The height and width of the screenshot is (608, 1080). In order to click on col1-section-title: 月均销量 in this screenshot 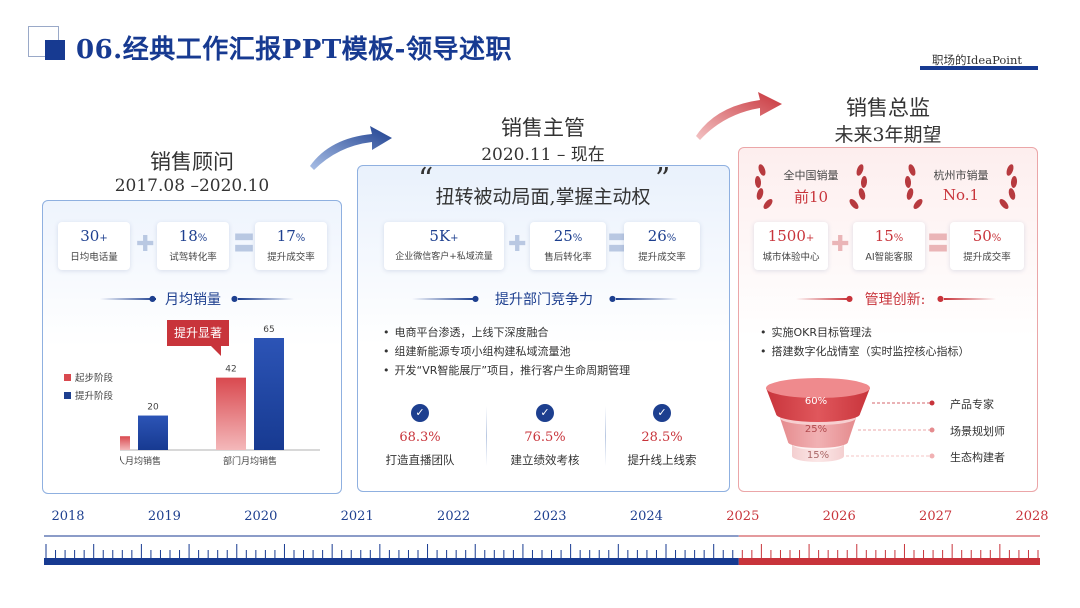, I will do `click(193, 300)`.